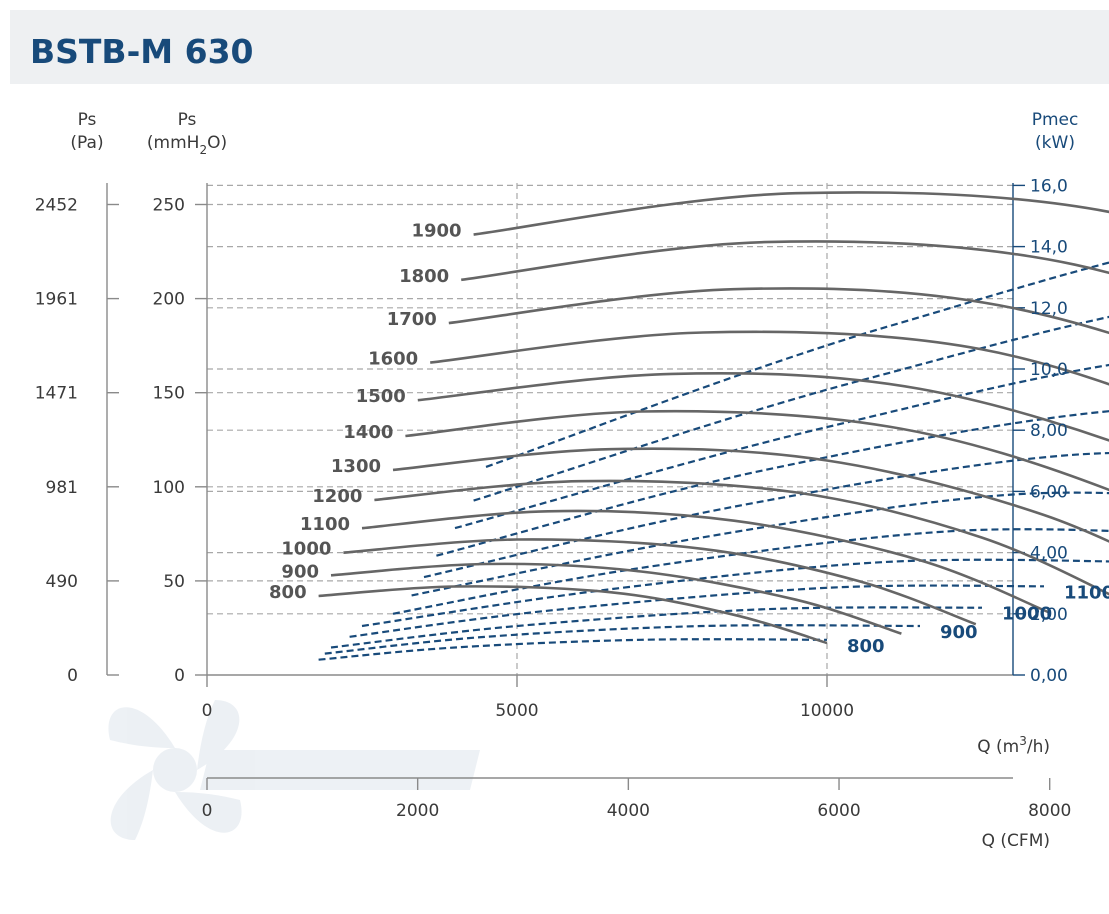 The image size is (1109, 914). What do you see at coordinates (294, 770) in the screenshot?
I see `fan-logo-watermark` at bounding box center [294, 770].